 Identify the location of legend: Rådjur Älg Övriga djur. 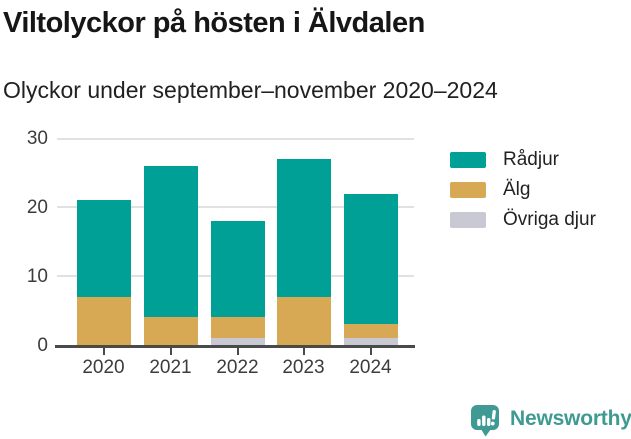
(523, 195).